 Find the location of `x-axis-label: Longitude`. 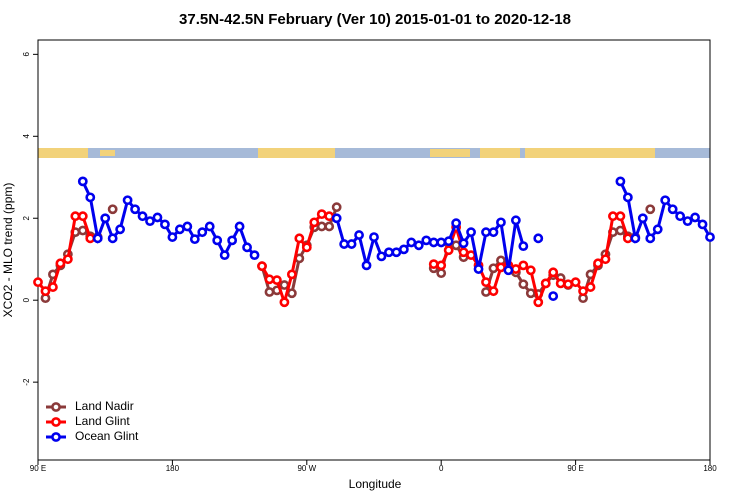

x-axis-label: Longitude is located at coordinates (375, 484).